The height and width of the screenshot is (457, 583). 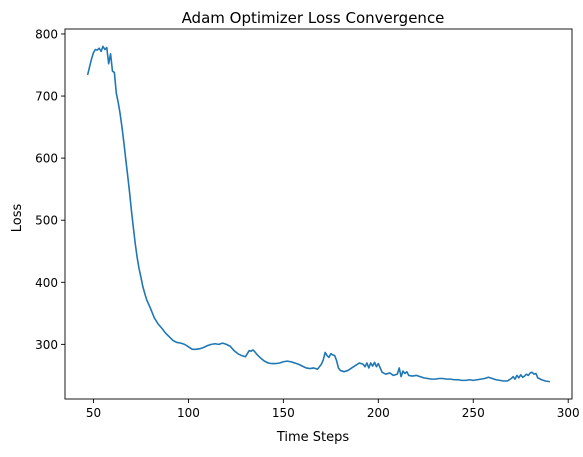 What do you see at coordinates (568, 413) in the screenshot?
I see `x-tick-label: 300` at bounding box center [568, 413].